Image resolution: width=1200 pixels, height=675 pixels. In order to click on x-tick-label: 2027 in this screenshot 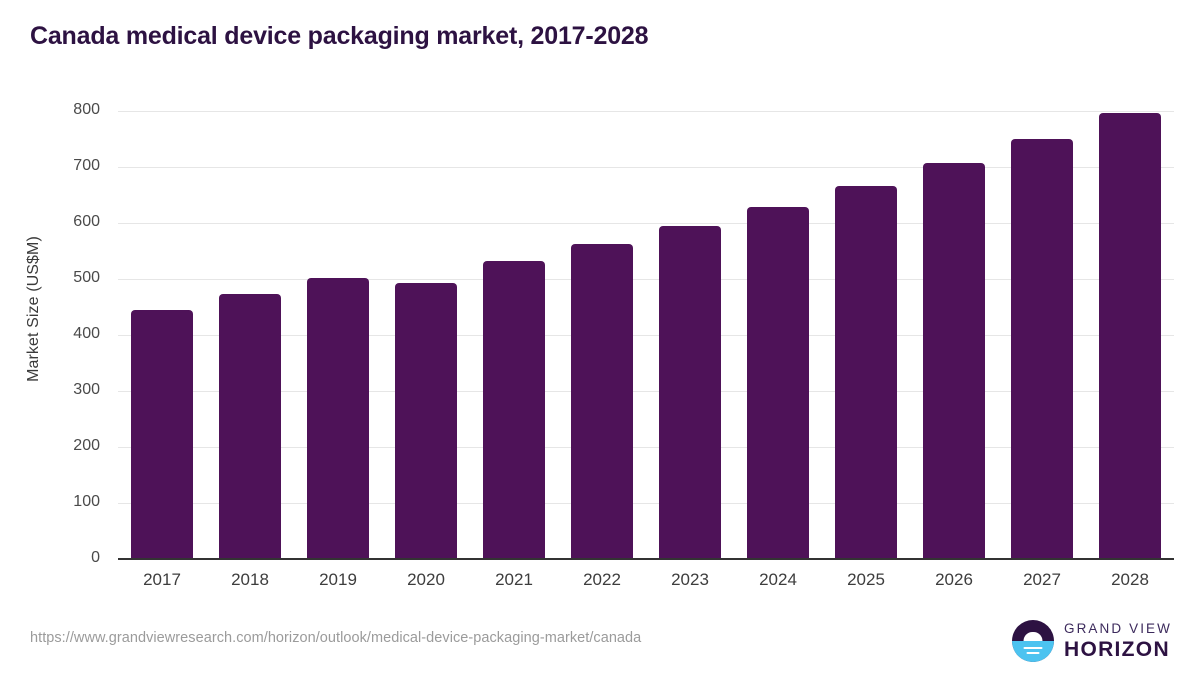, I will do `click(1042, 579)`.